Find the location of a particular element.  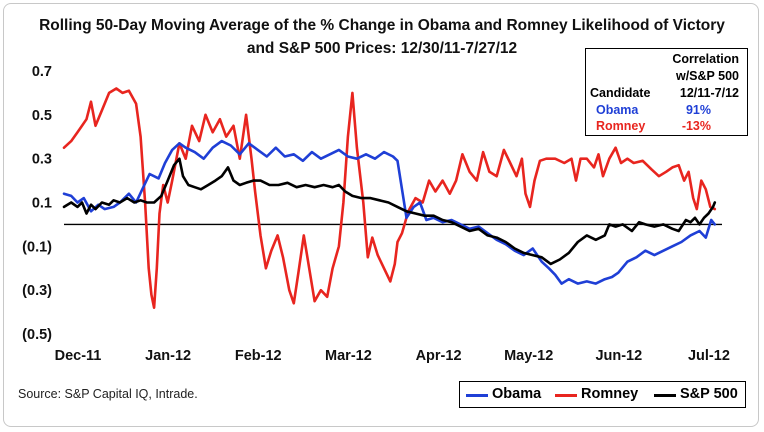

y-tick-label: (0.3) is located at coordinates (37, 291).